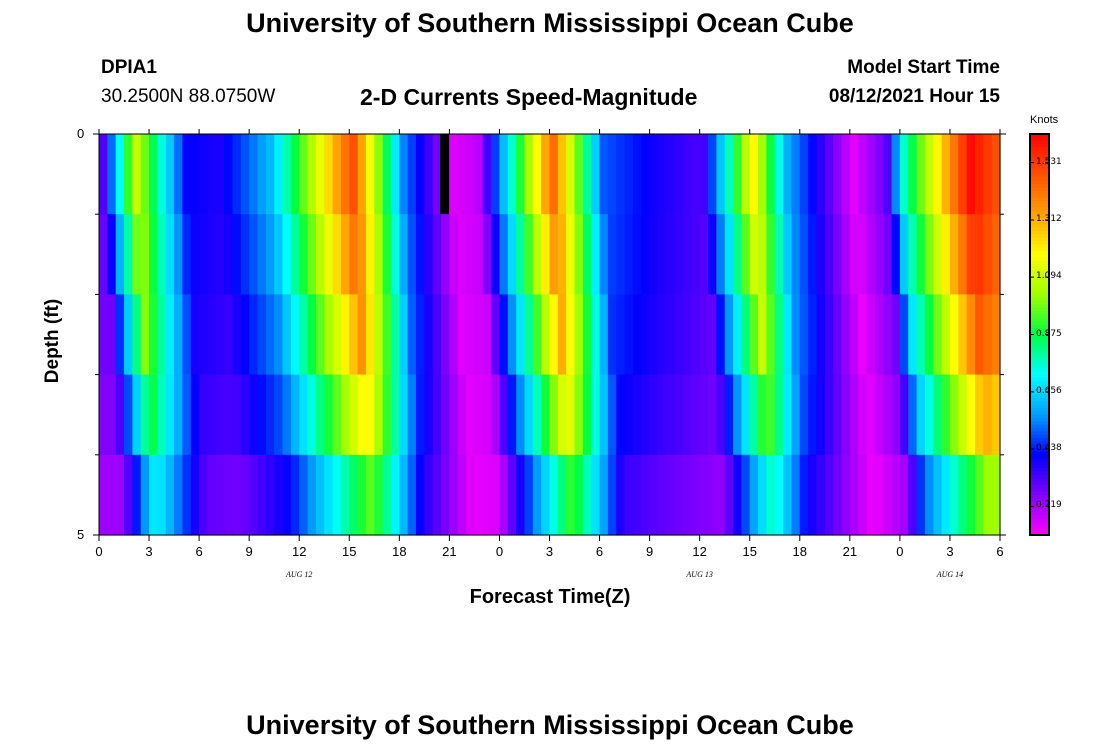  Describe the element at coordinates (1049, 276) in the screenshot. I see `colorbar-tick-label: 1.094` at that location.